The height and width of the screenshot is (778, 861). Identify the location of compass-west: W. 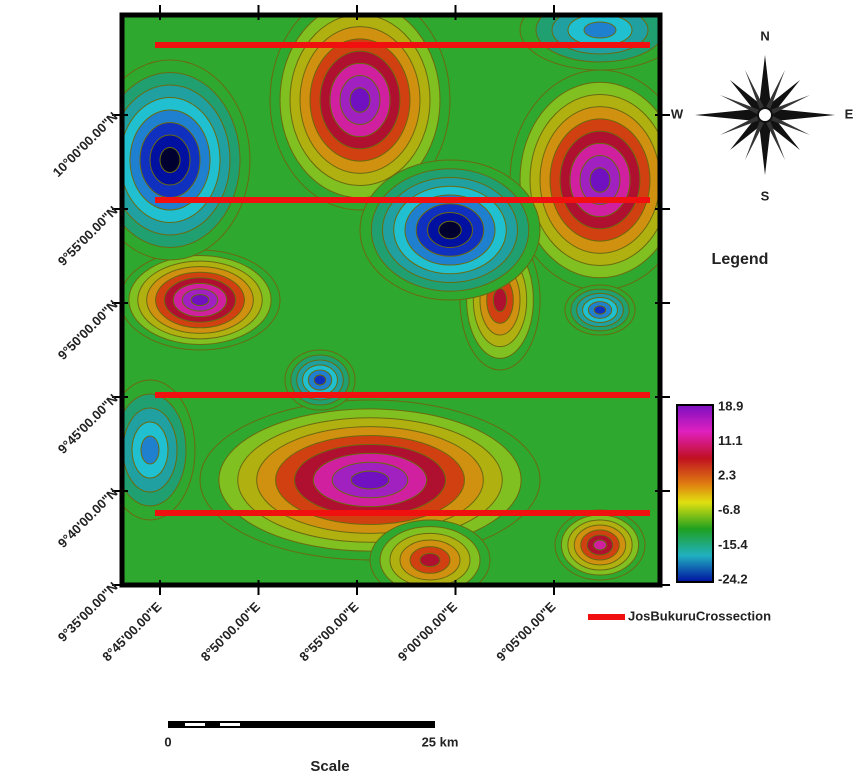
(677, 113).